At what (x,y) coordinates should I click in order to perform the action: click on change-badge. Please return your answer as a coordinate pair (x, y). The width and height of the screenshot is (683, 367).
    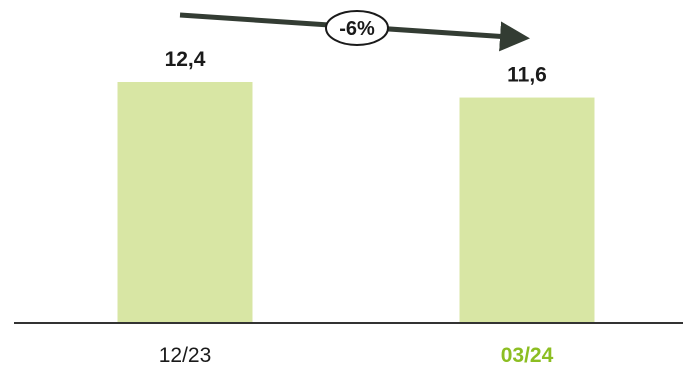
    Looking at the image, I should click on (357, 28).